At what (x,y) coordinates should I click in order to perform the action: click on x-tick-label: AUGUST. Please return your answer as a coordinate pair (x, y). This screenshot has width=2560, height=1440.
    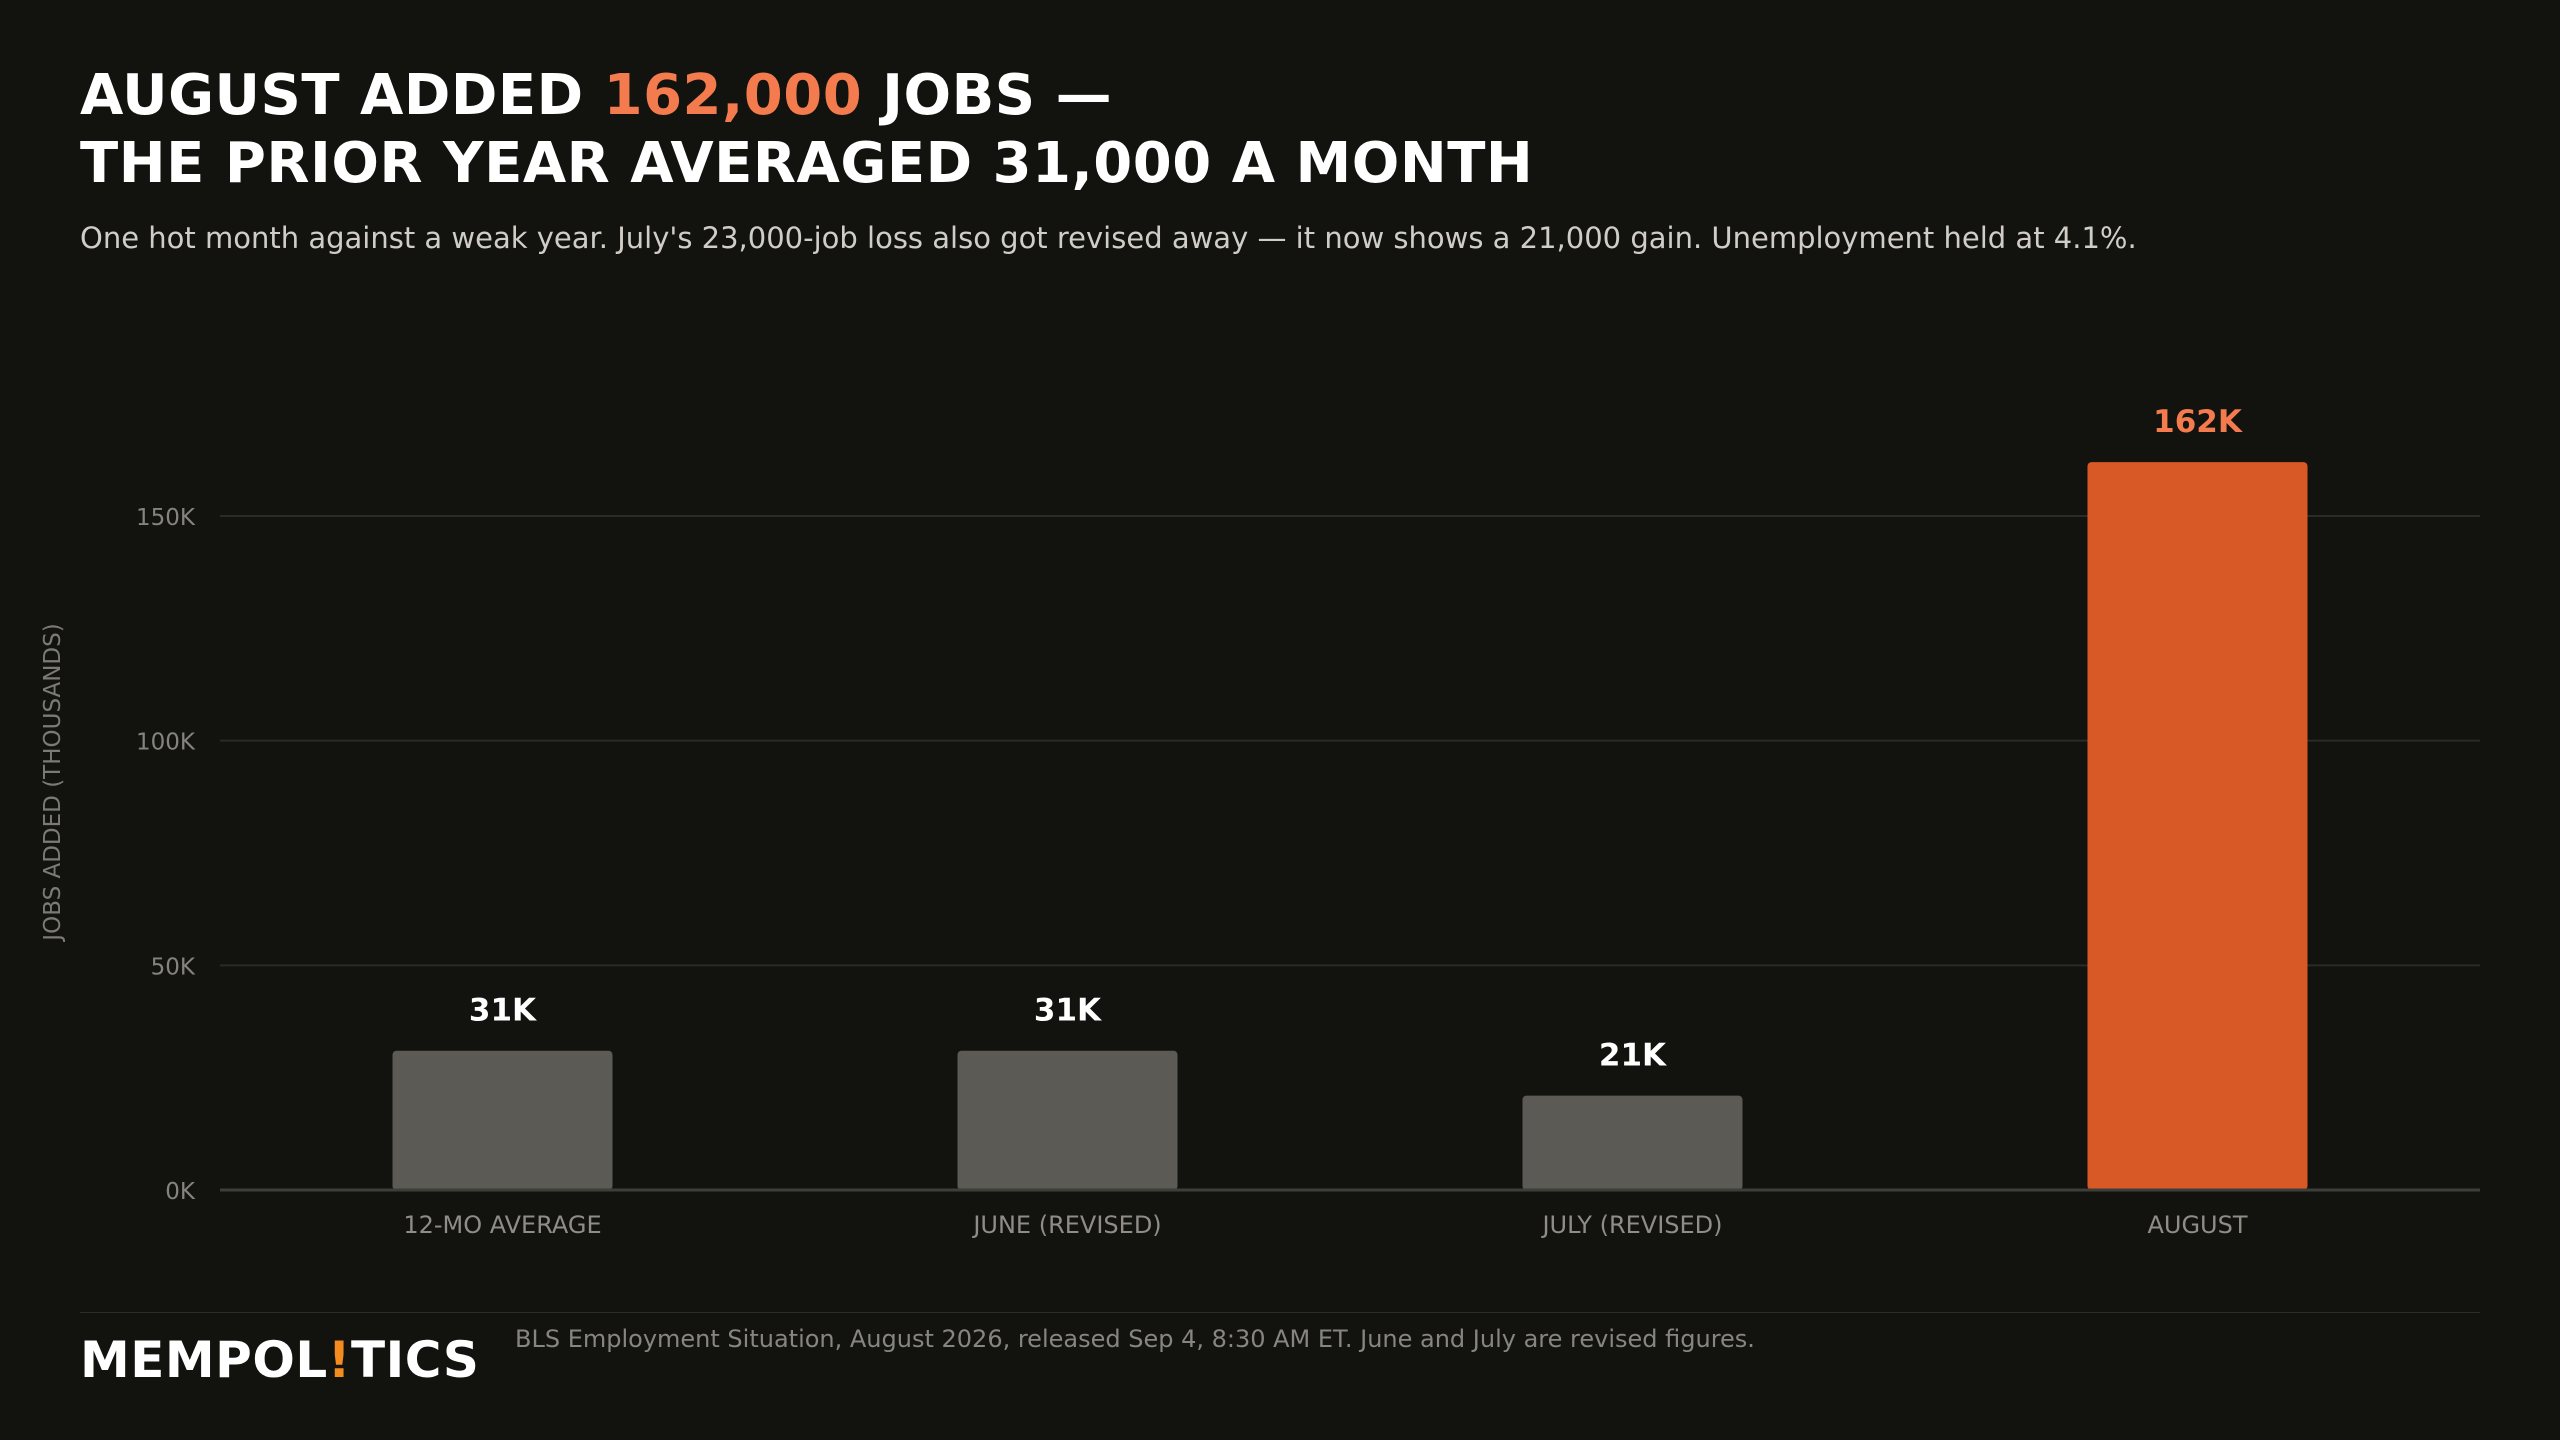
    Looking at the image, I should click on (2197, 1225).